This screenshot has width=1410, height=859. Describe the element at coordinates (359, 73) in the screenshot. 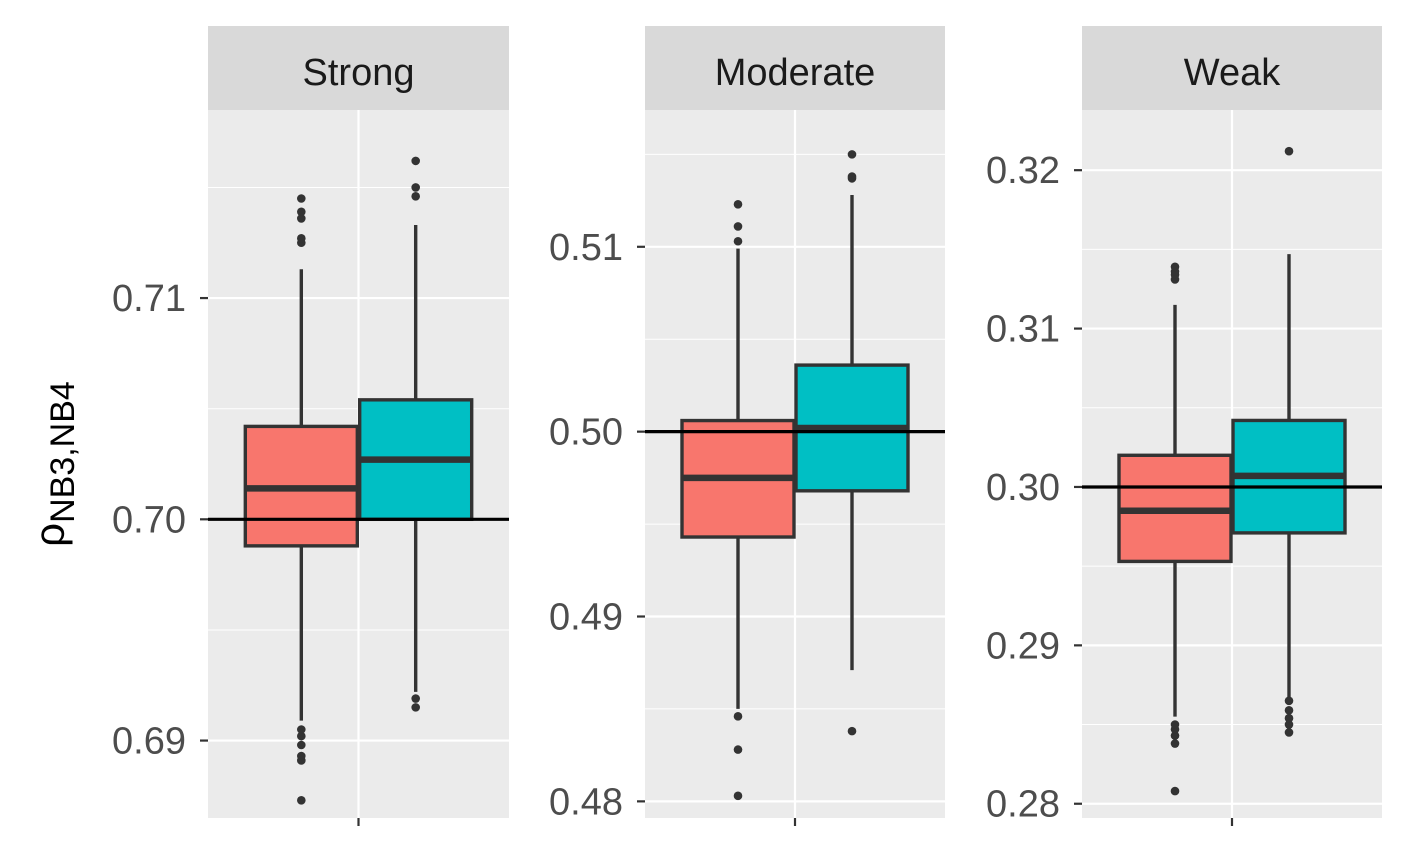

I see `facet-title: Strong` at that location.